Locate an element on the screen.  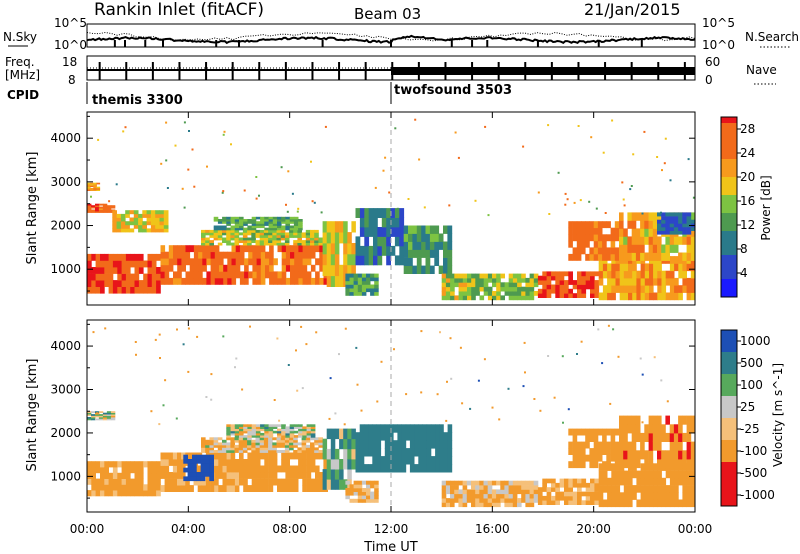
colorbar-tick-label: 28 is located at coordinates (747, 129).